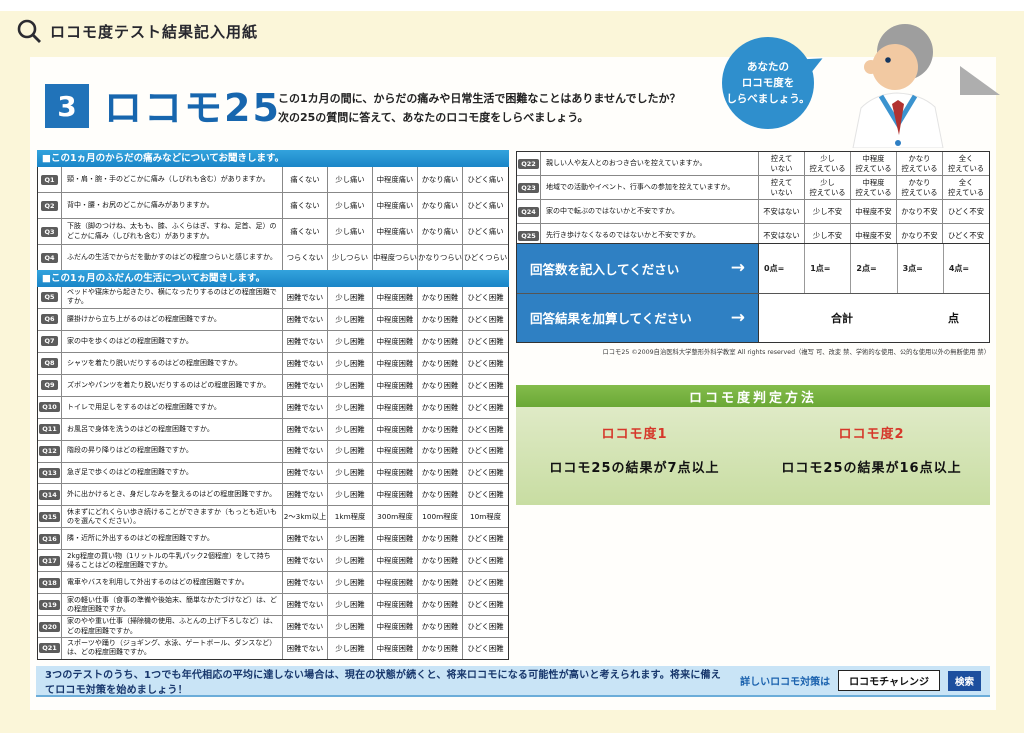 This screenshot has width=1024, height=739. What do you see at coordinates (774, 268) in the screenshot?
I see `score-cell-input: 0点=` at bounding box center [774, 268].